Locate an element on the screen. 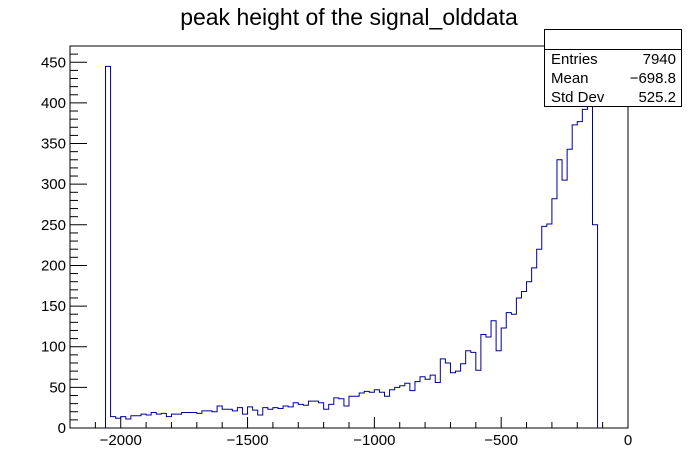 This screenshot has height=476, width=698. stats-label-std-dev: Std Dev is located at coordinates (578, 97).